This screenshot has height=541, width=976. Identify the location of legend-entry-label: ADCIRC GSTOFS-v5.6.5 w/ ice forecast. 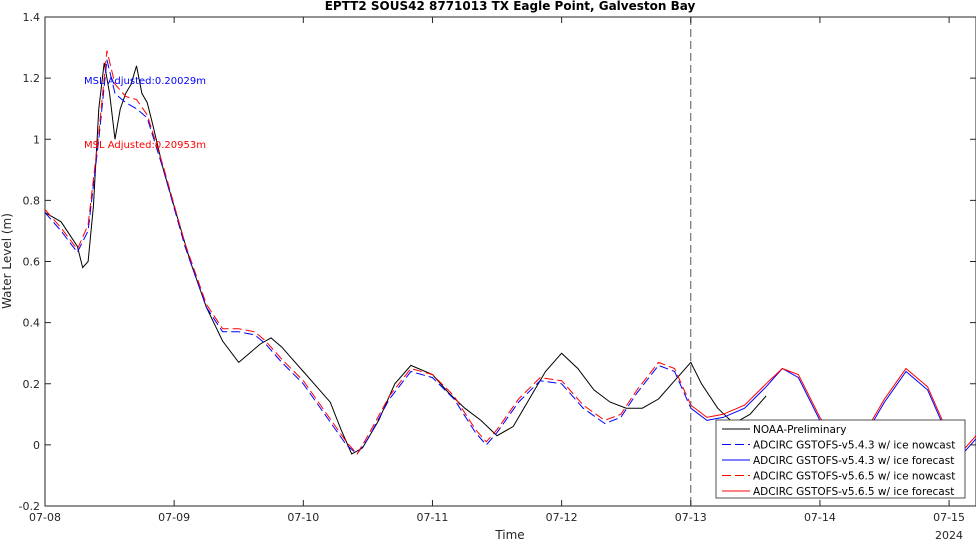
(853, 492).